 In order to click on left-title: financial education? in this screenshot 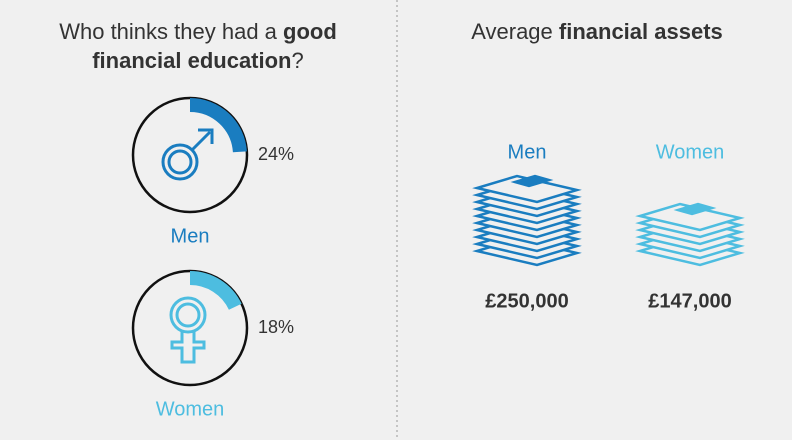, I will do `click(198, 60)`.